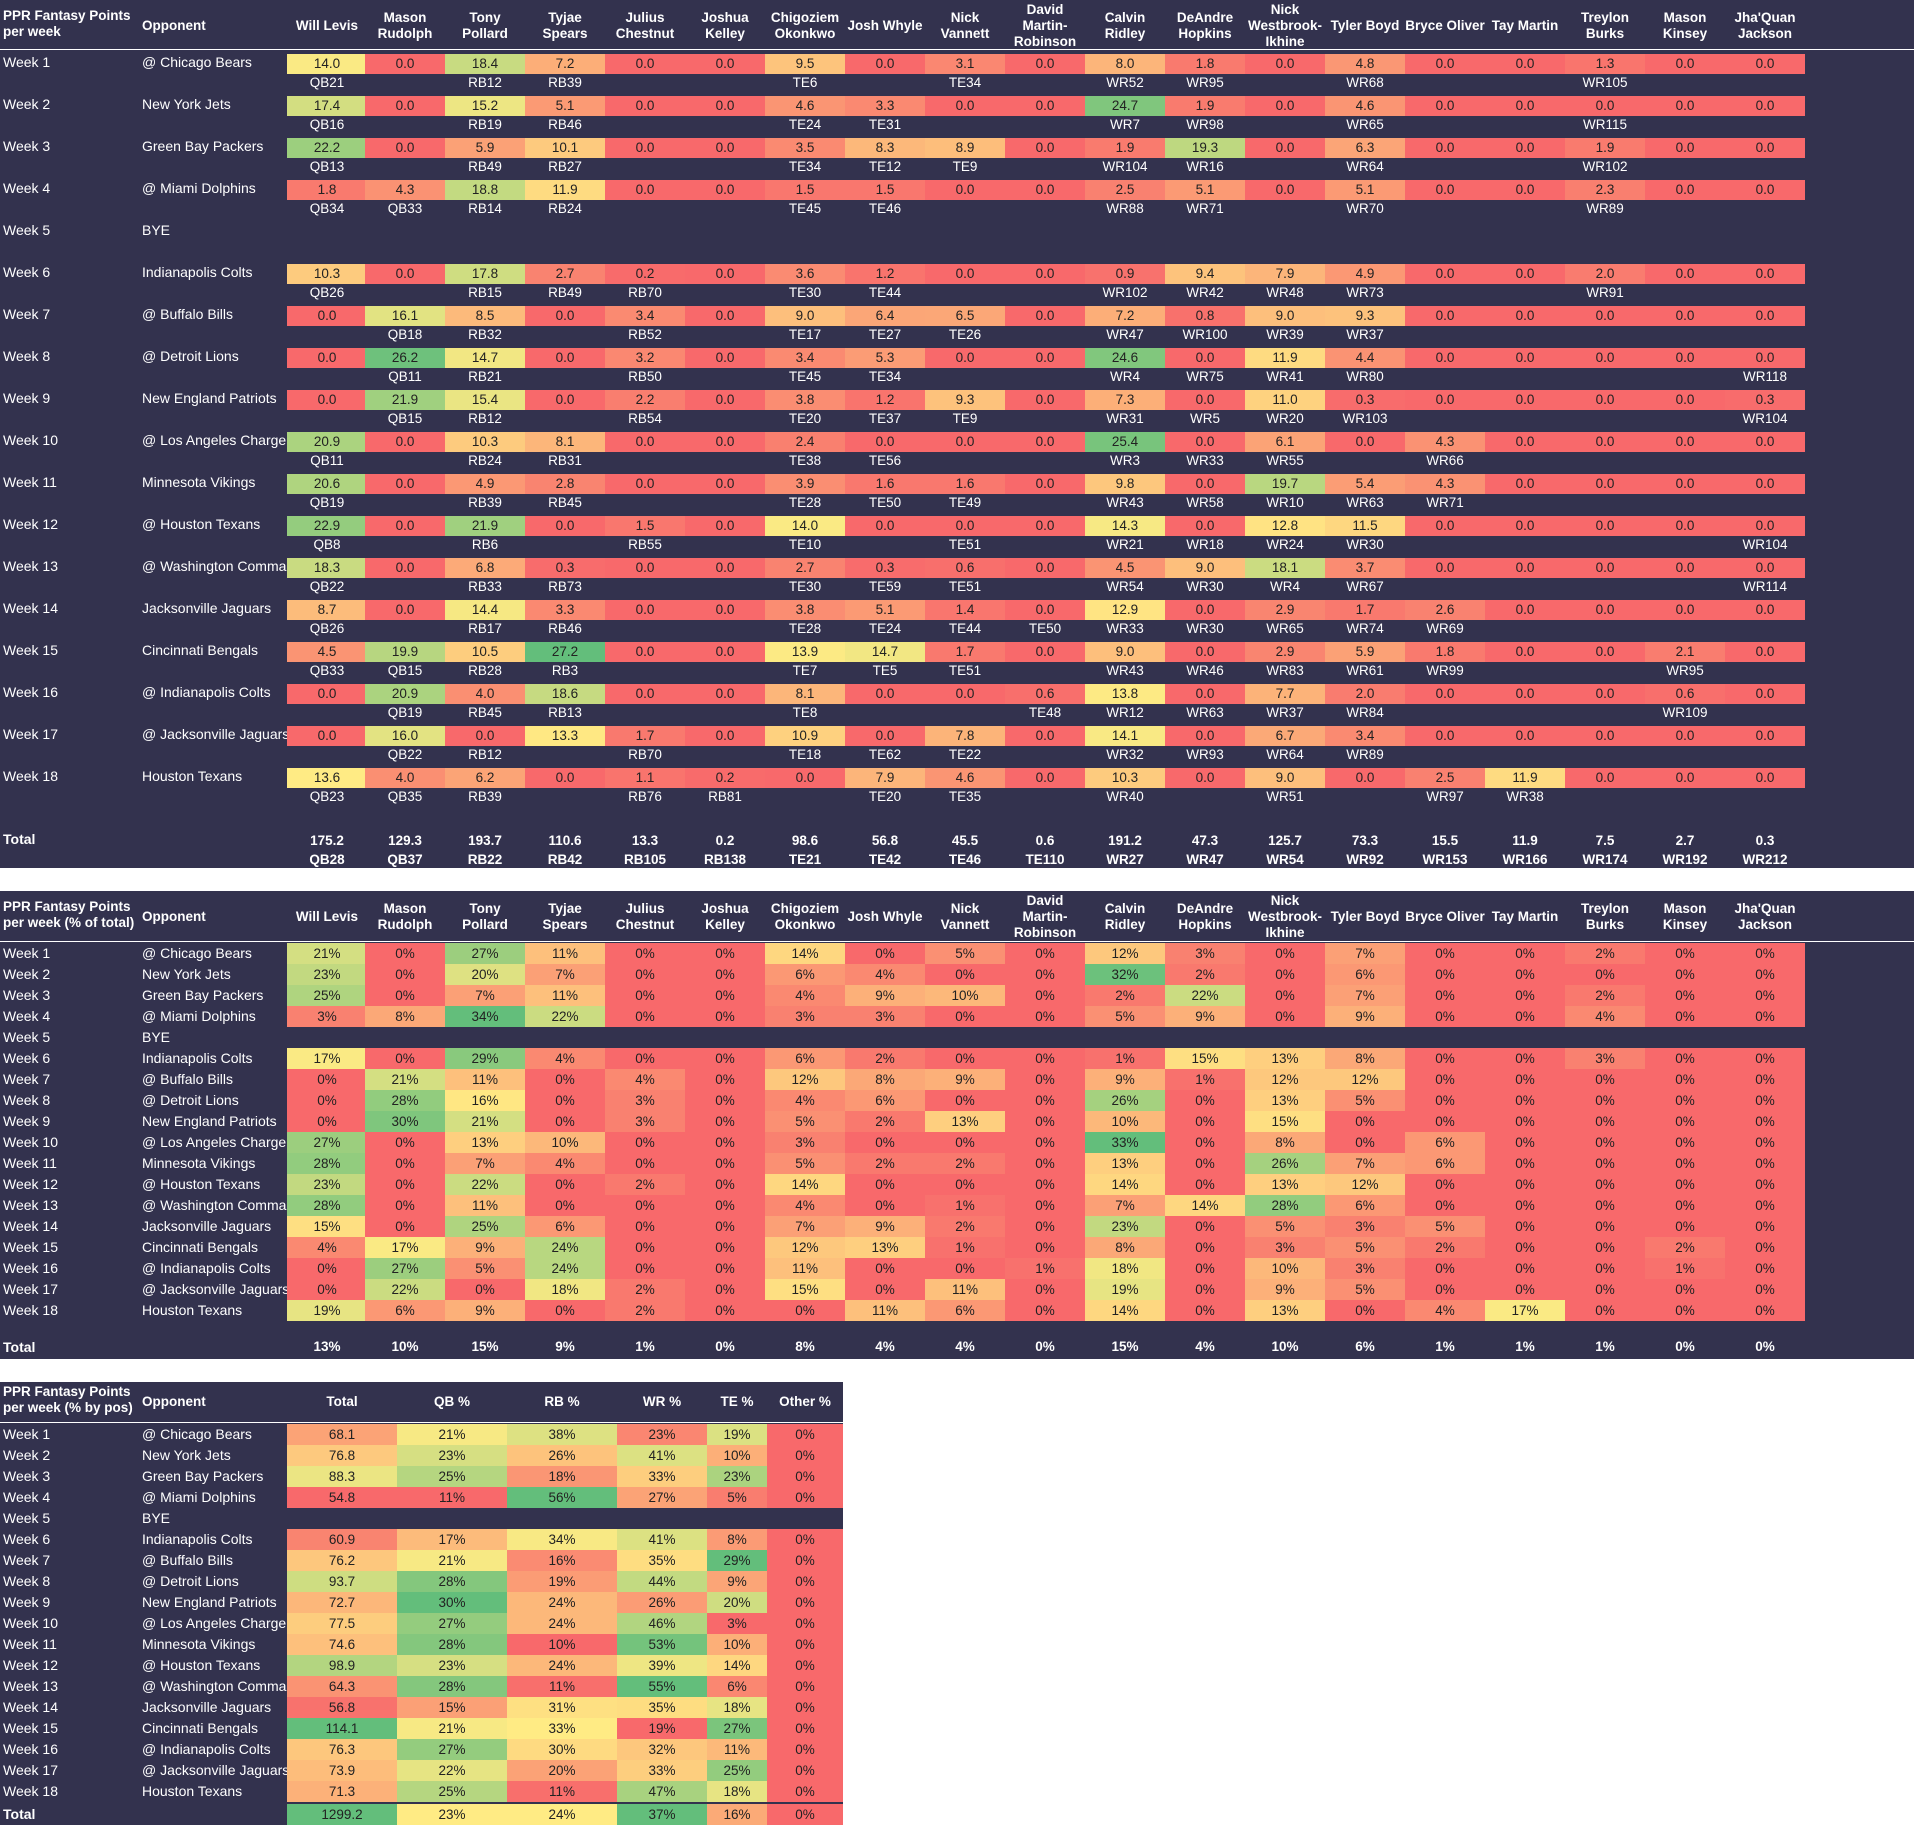 This screenshot has height=1825, width=1914. What do you see at coordinates (662, 1791) in the screenshot?
I see `position-share-cell: 47%` at bounding box center [662, 1791].